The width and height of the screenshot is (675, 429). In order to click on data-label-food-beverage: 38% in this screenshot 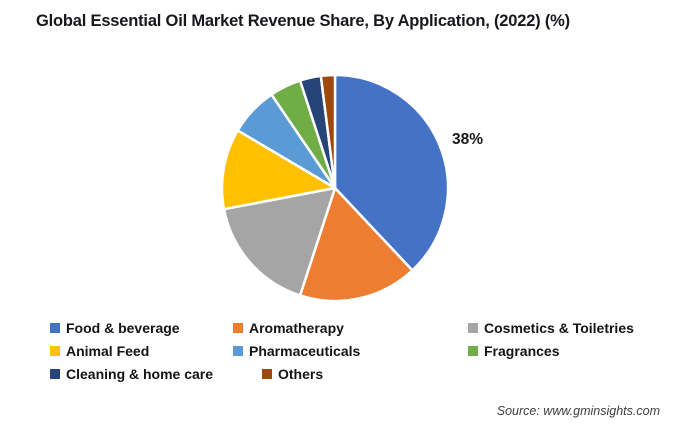, I will do `click(468, 139)`.